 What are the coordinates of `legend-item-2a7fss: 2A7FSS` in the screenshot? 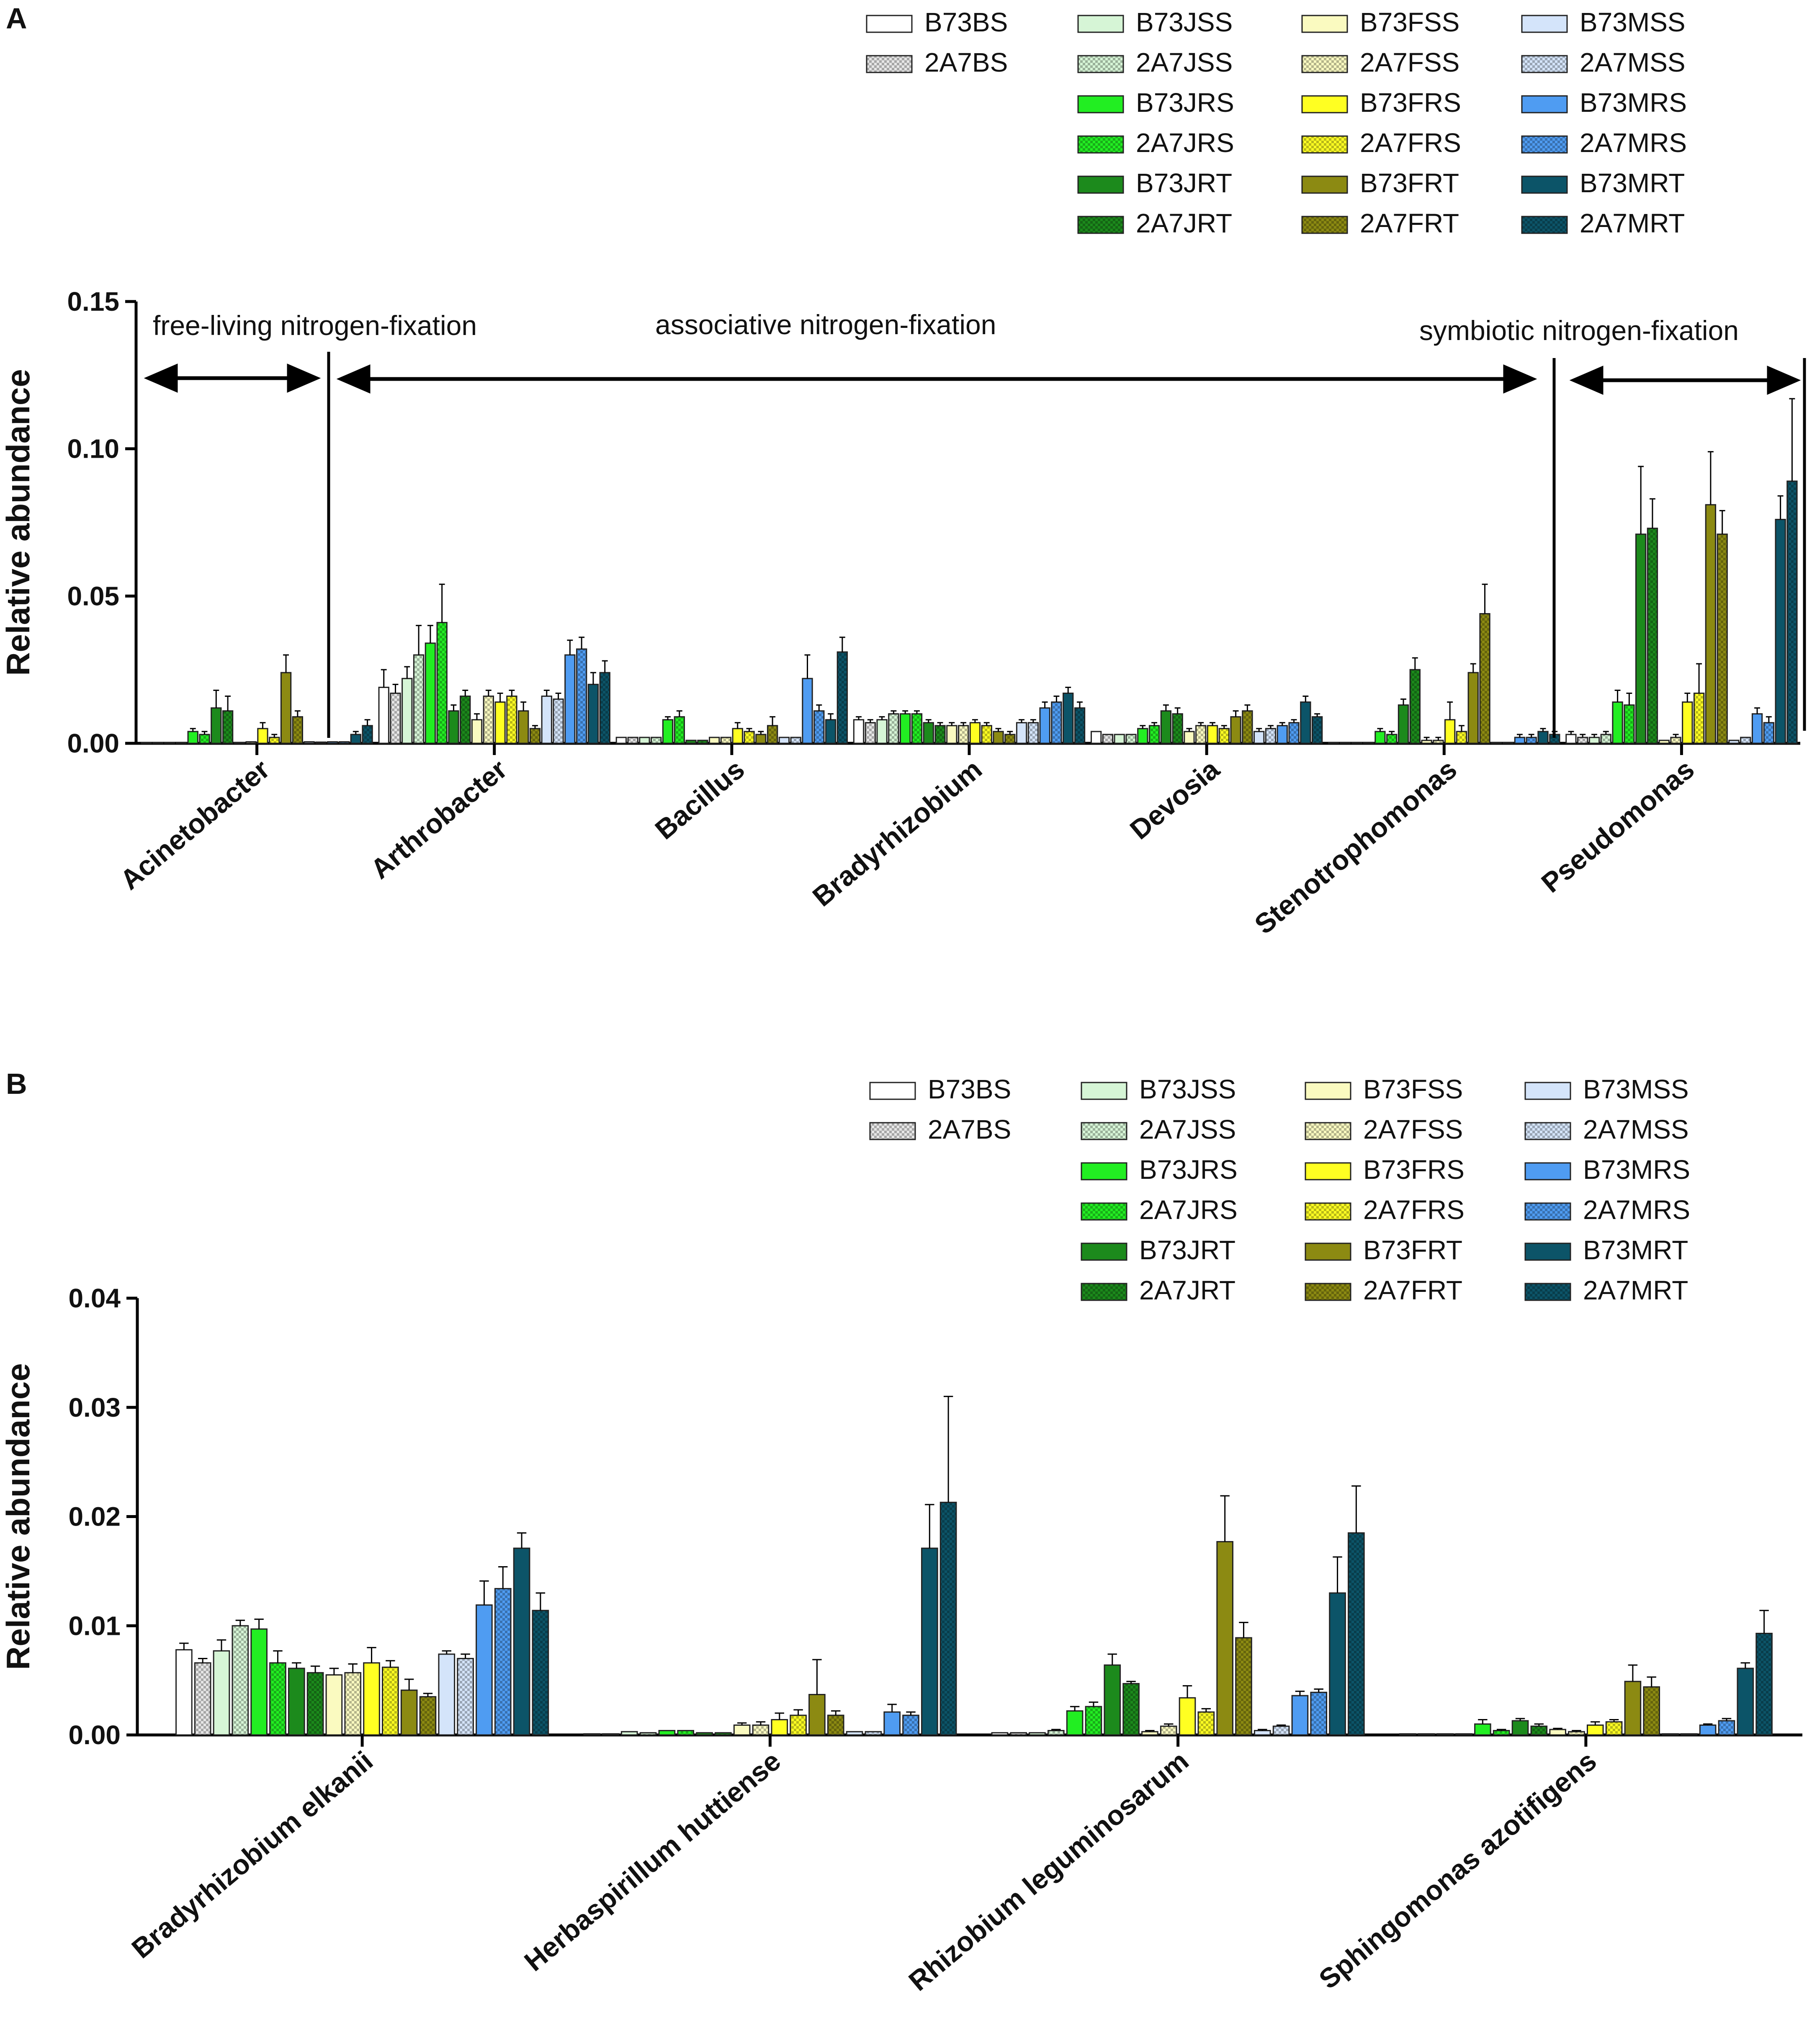 It's located at (1384, 1129).